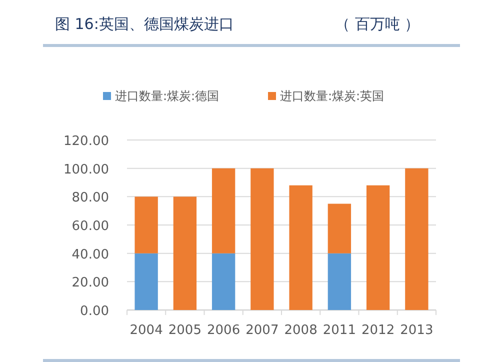 Image resolution: width=500 pixels, height=362 pixels. I want to click on y-tick-label: 80.00, so click(90, 198).